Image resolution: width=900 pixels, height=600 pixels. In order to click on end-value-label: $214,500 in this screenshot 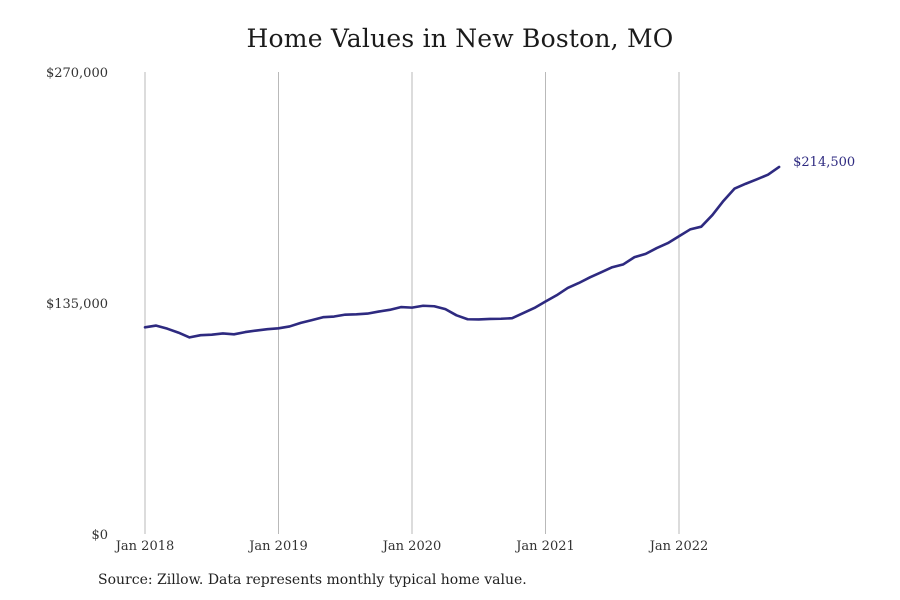, I will do `click(824, 162)`.